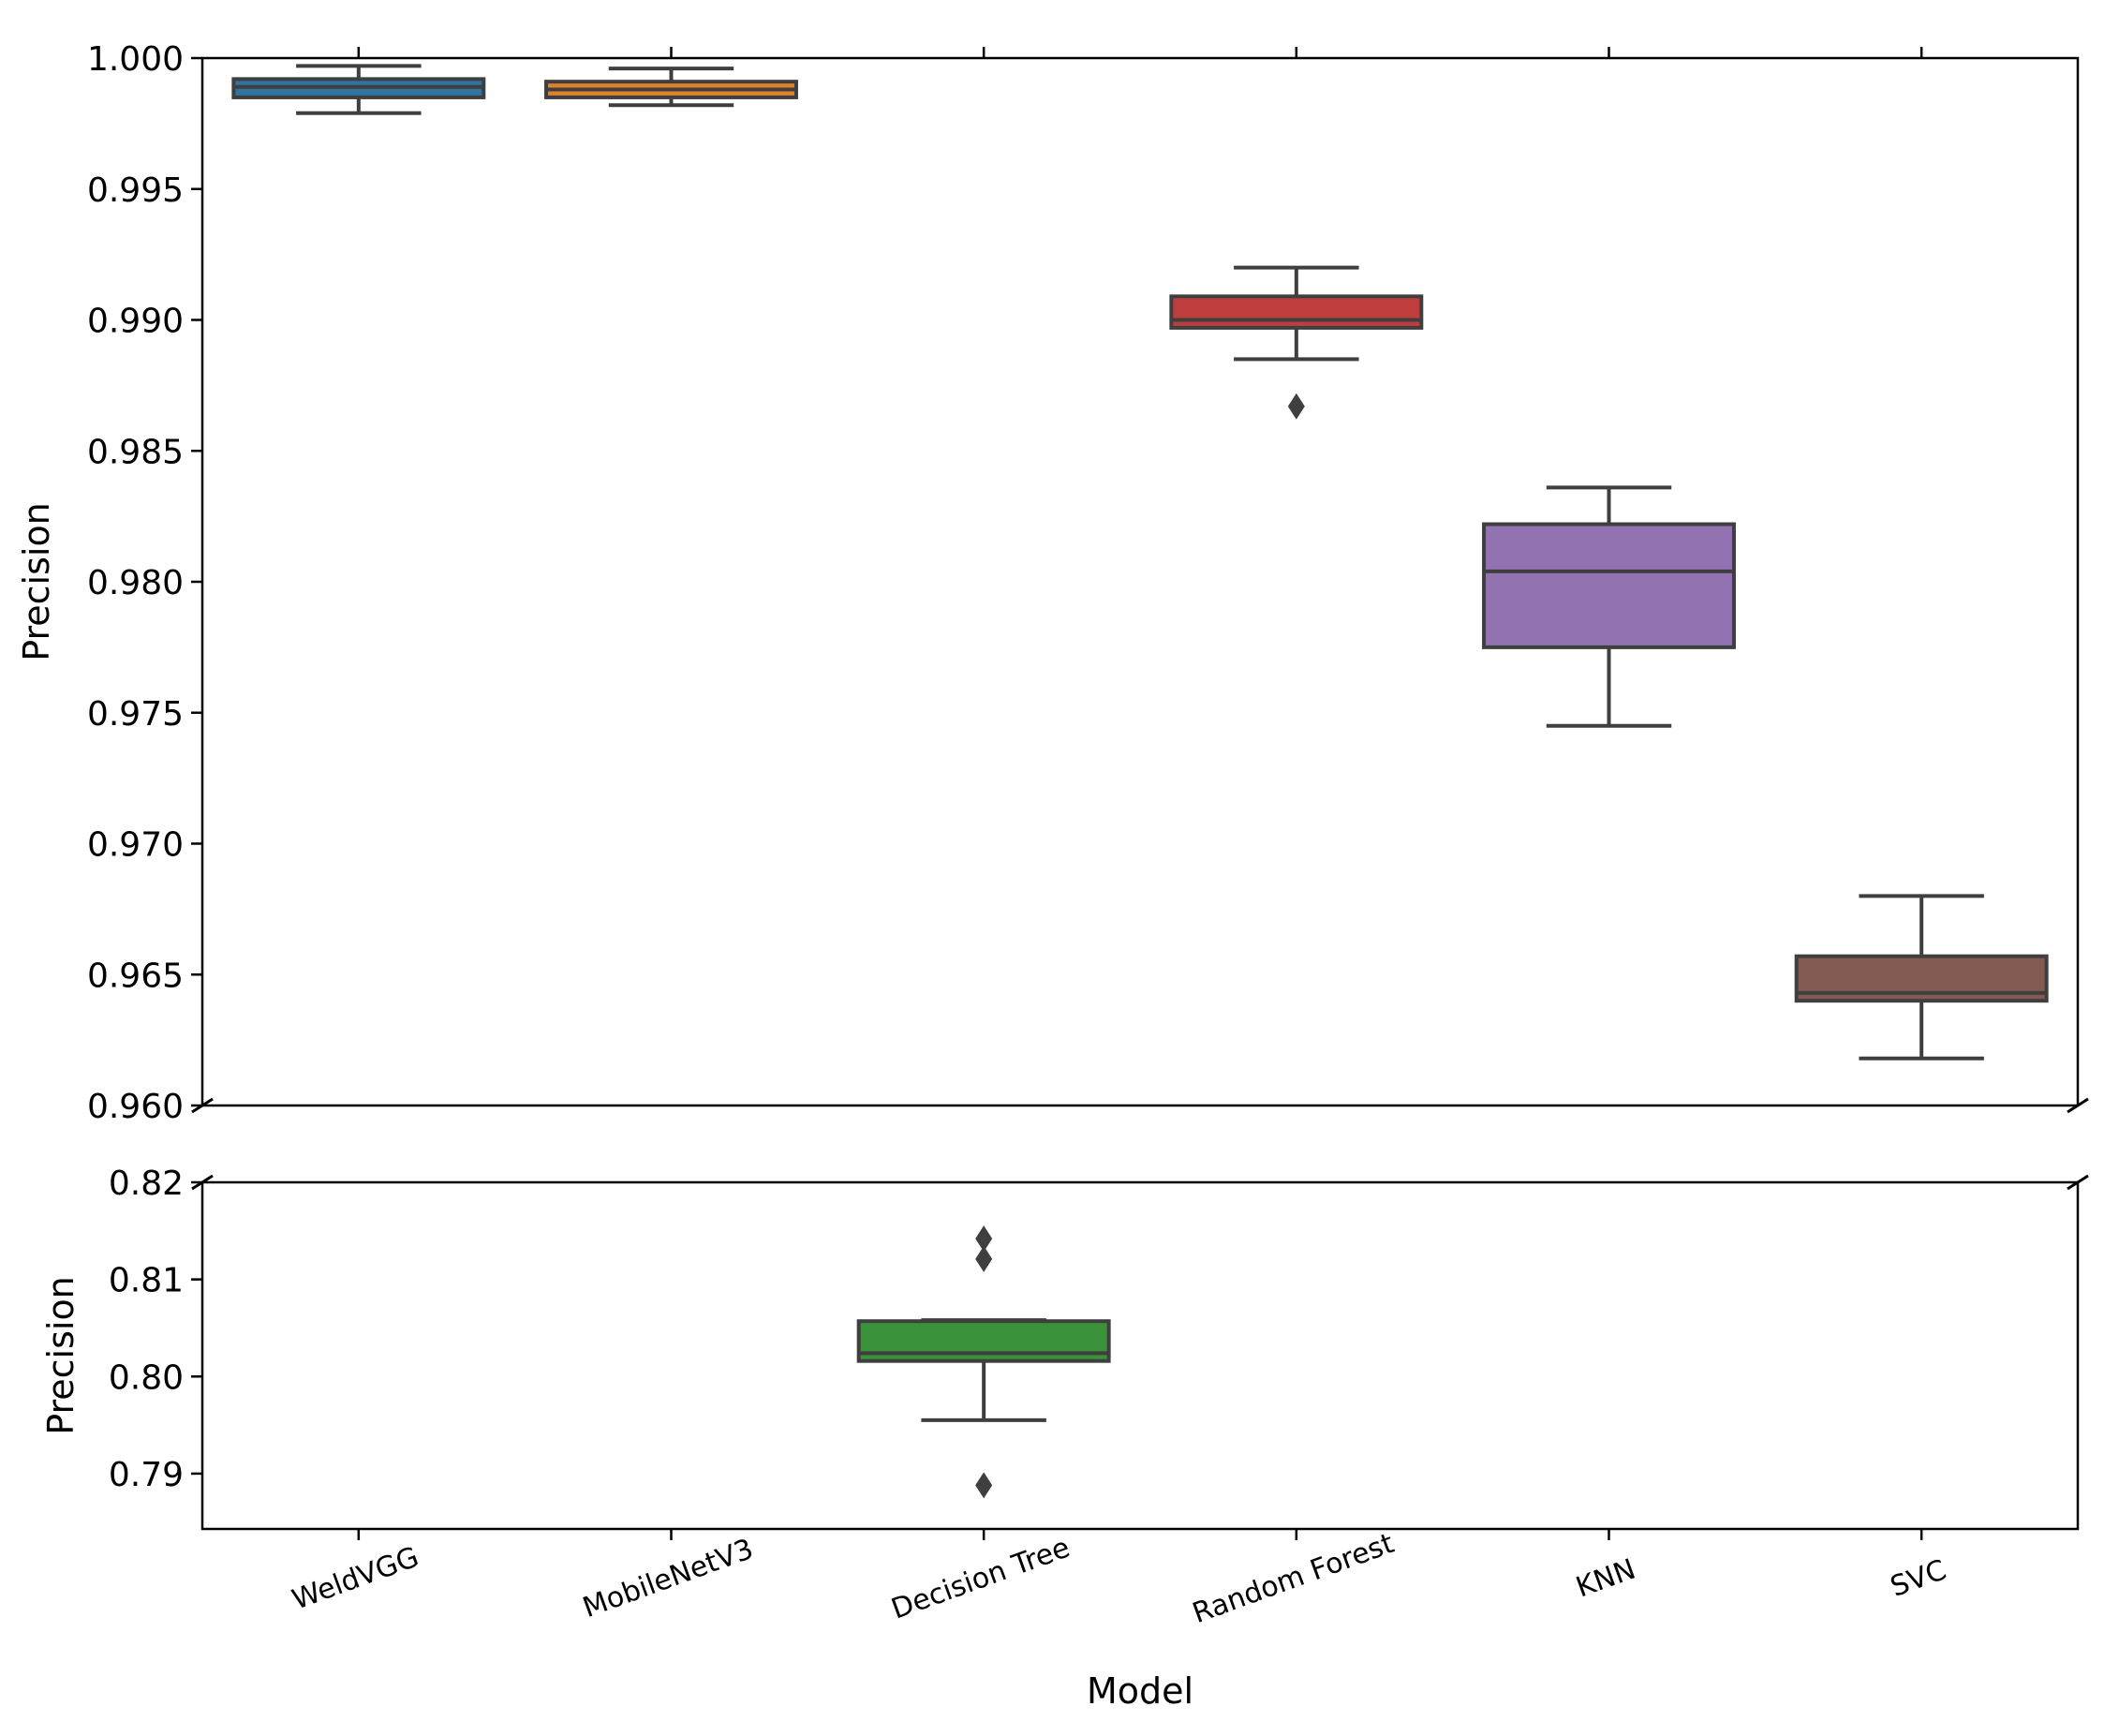 The height and width of the screenshot is (1736, 2119). What do you see at coordinates (136, 976) in the screenshot?
I see `upper-y-tick-label: 0.965` at bounding box center [136, 976].